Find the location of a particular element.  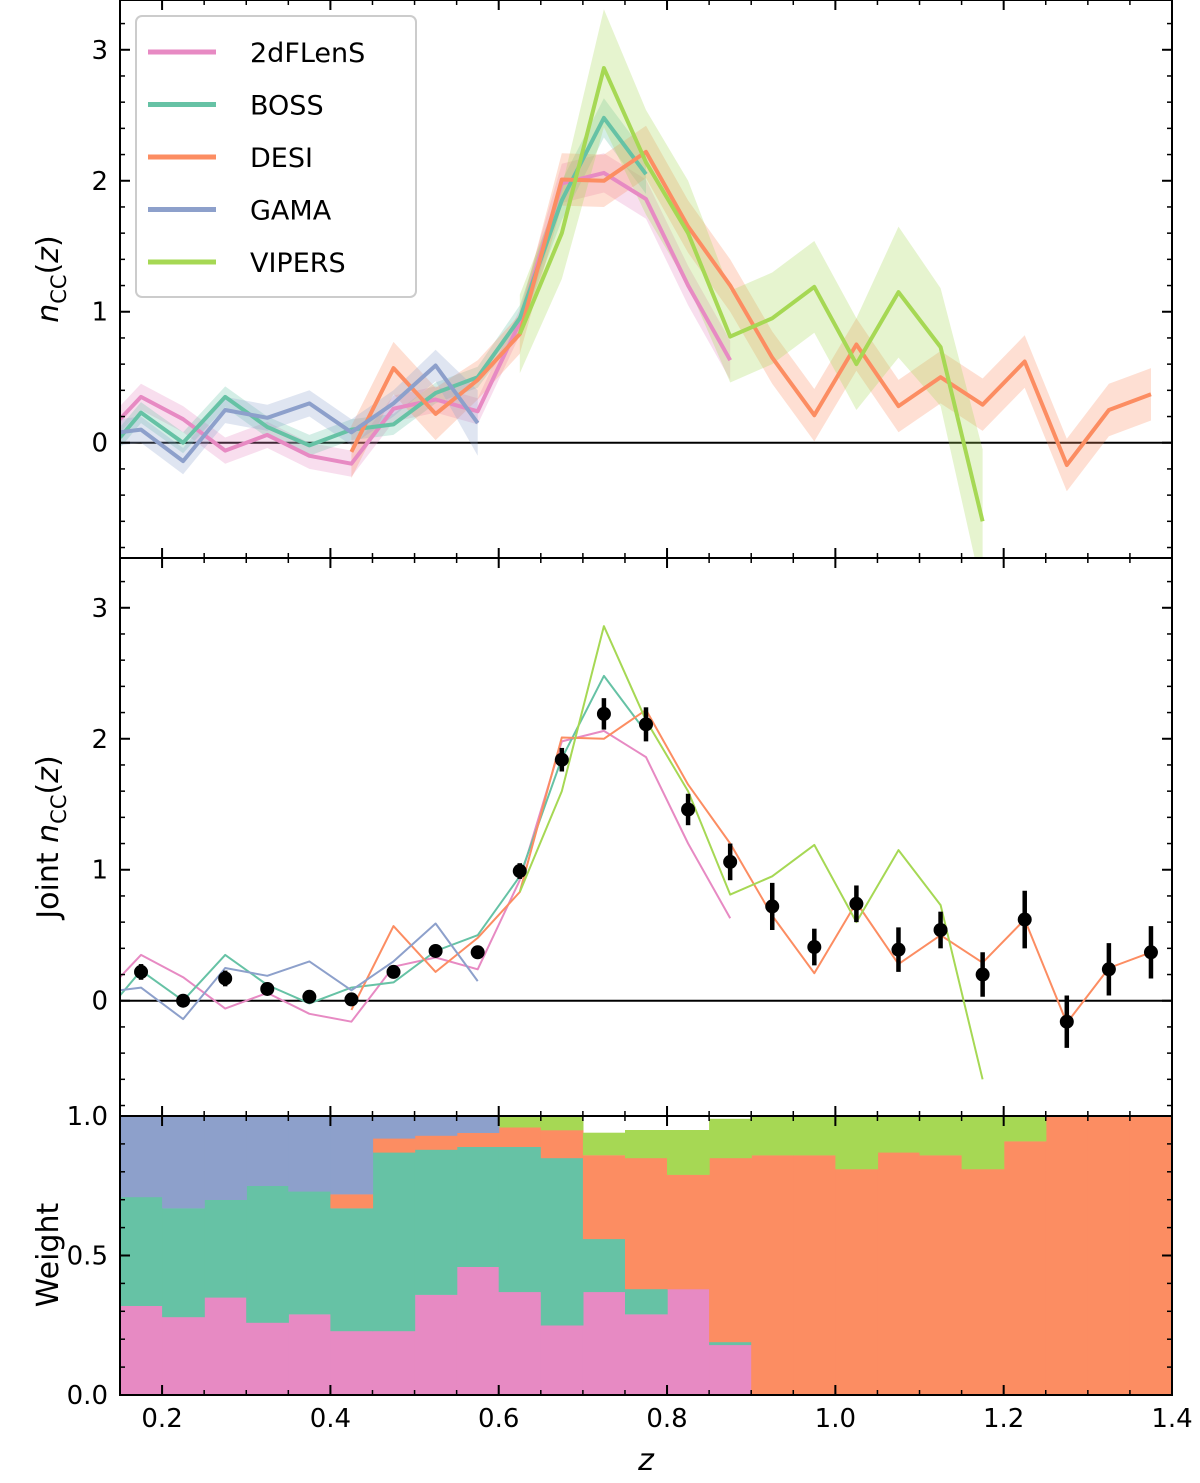

x-tick-label: 0.8 is located at coordinates (666, 1419).